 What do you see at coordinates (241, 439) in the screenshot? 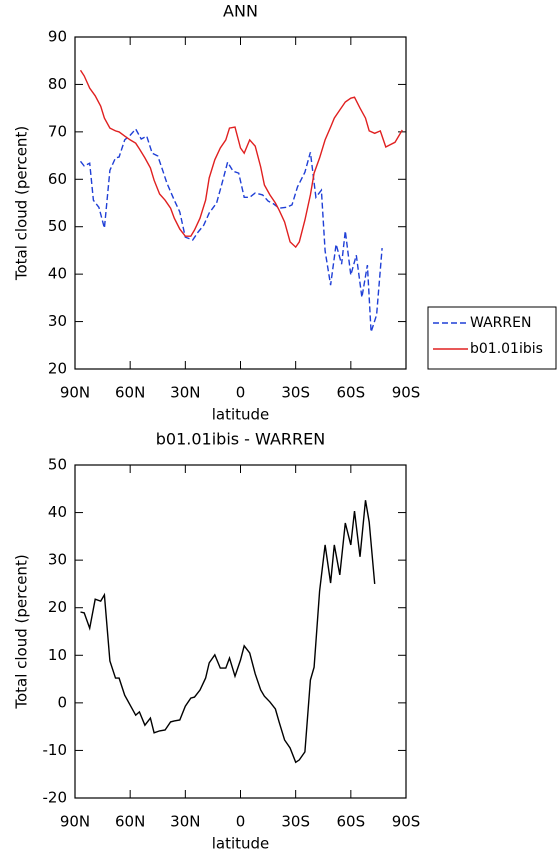
I see `chart-title: b01.01ibis - WARREN` at bounding box center [241, 439].